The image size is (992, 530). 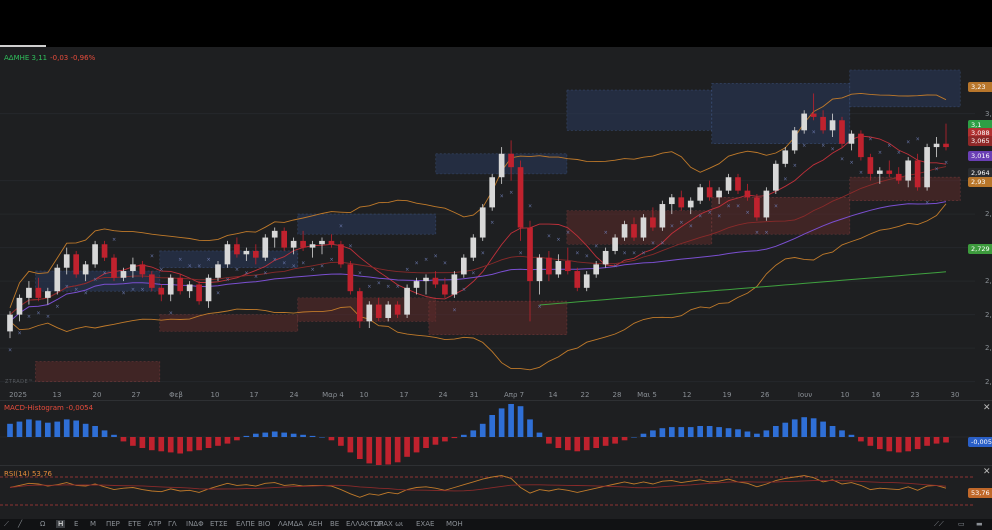 What do you see at coordinates (454, 524) in the screenshot?
I see `toolbar-item: ΜΟΗ` at bounding box center [454, 524].